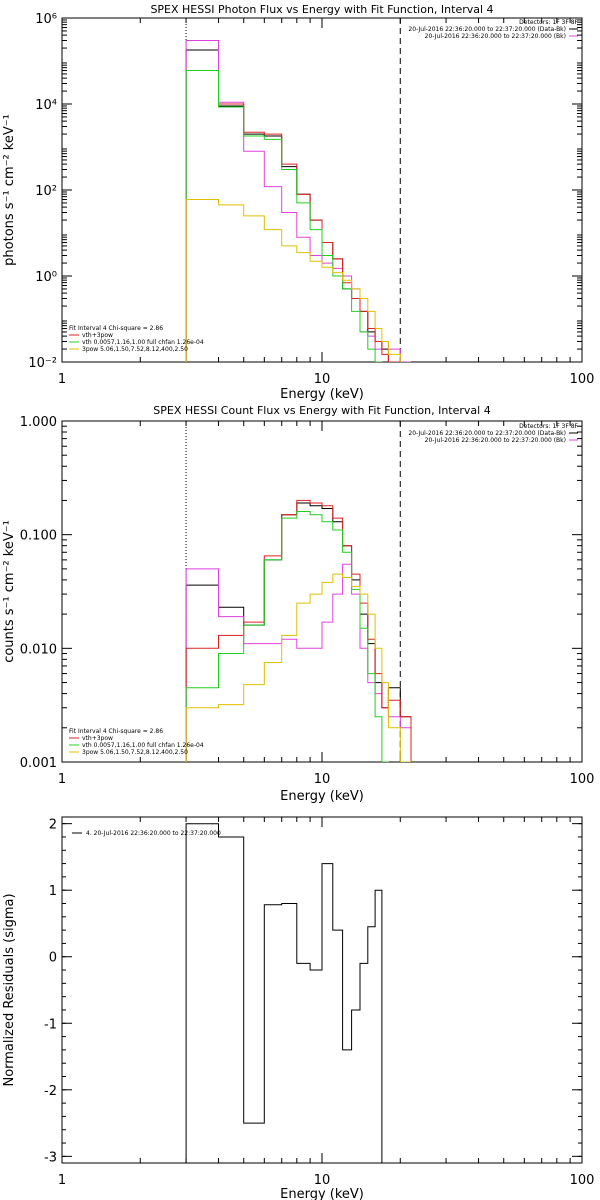 The width and height of the screenshot is (600, 1200). I want to click on y-tick-label: 10⁶, so click(46, 19).